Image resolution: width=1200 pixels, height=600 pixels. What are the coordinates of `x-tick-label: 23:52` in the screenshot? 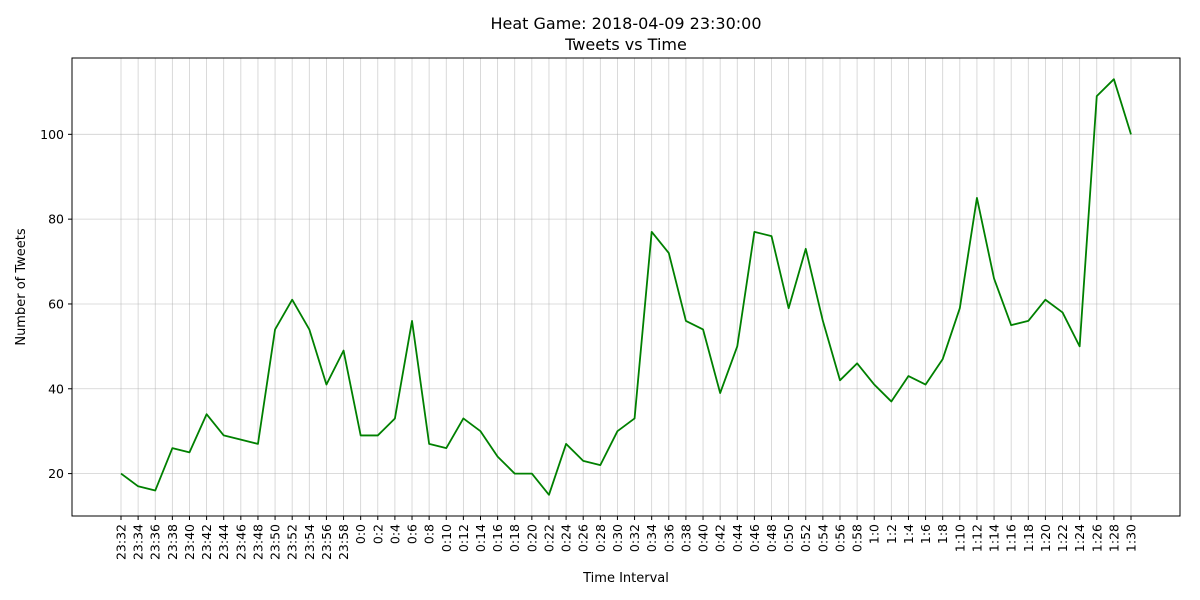 It's located at (292, 542).